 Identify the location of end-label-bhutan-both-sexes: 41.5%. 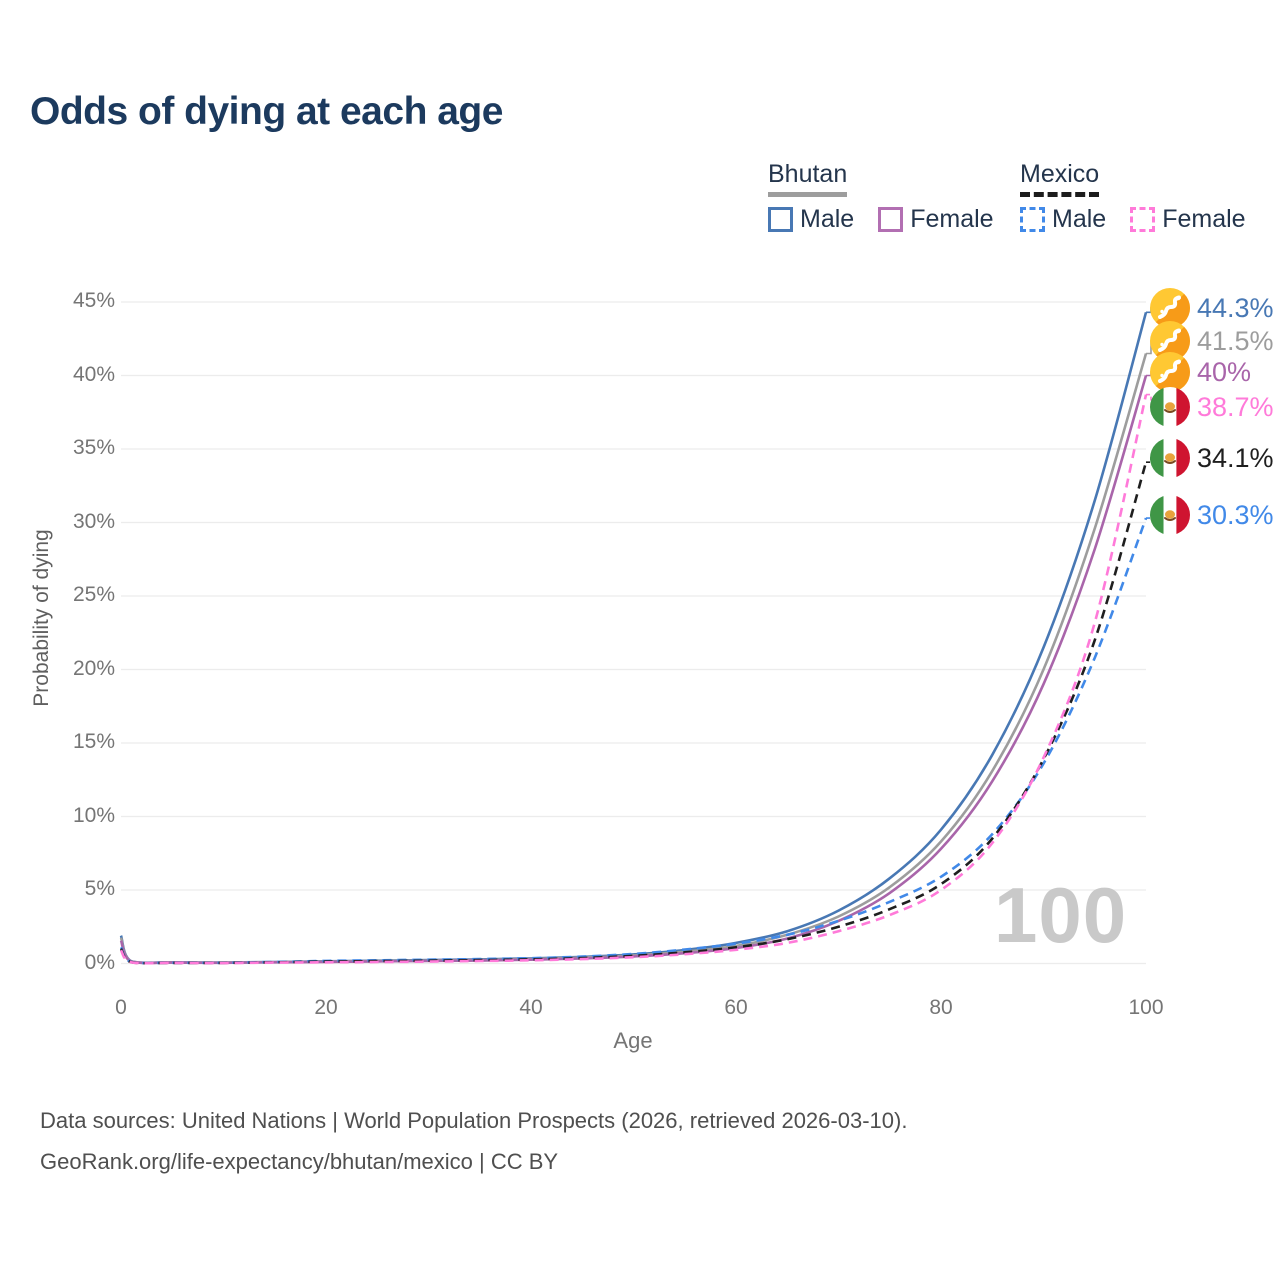
(1212, 341).